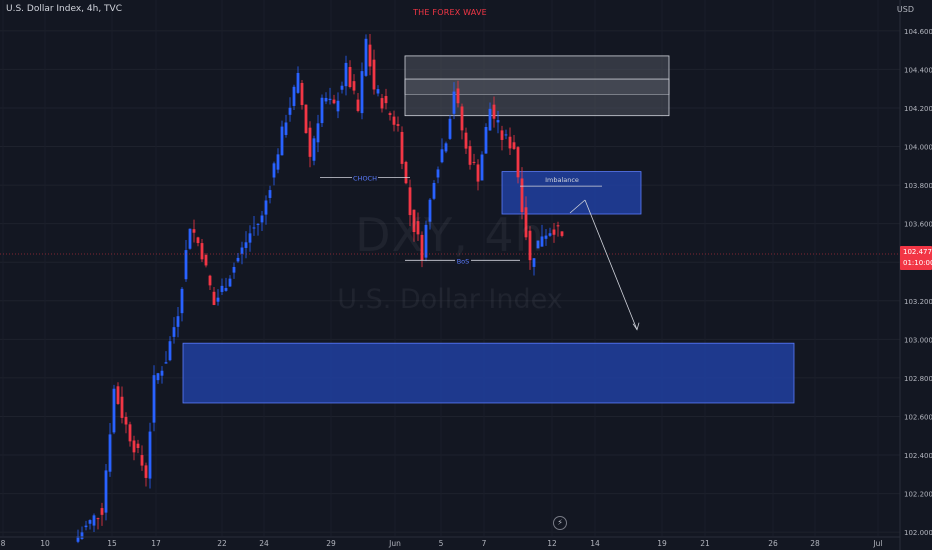  I want to click on currency-label: USD, so click(905, 9).